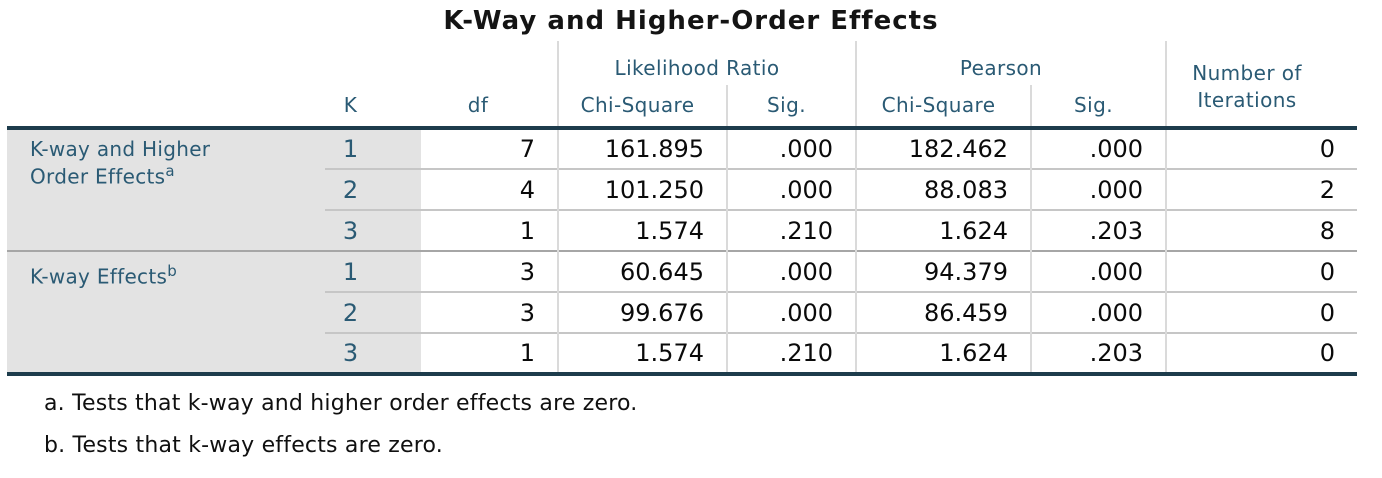 The width and height of the screenshot is (1382, 478). I want to click on group-header-likelihood-ratio: Likelihood Ratio, so click(706, 63).